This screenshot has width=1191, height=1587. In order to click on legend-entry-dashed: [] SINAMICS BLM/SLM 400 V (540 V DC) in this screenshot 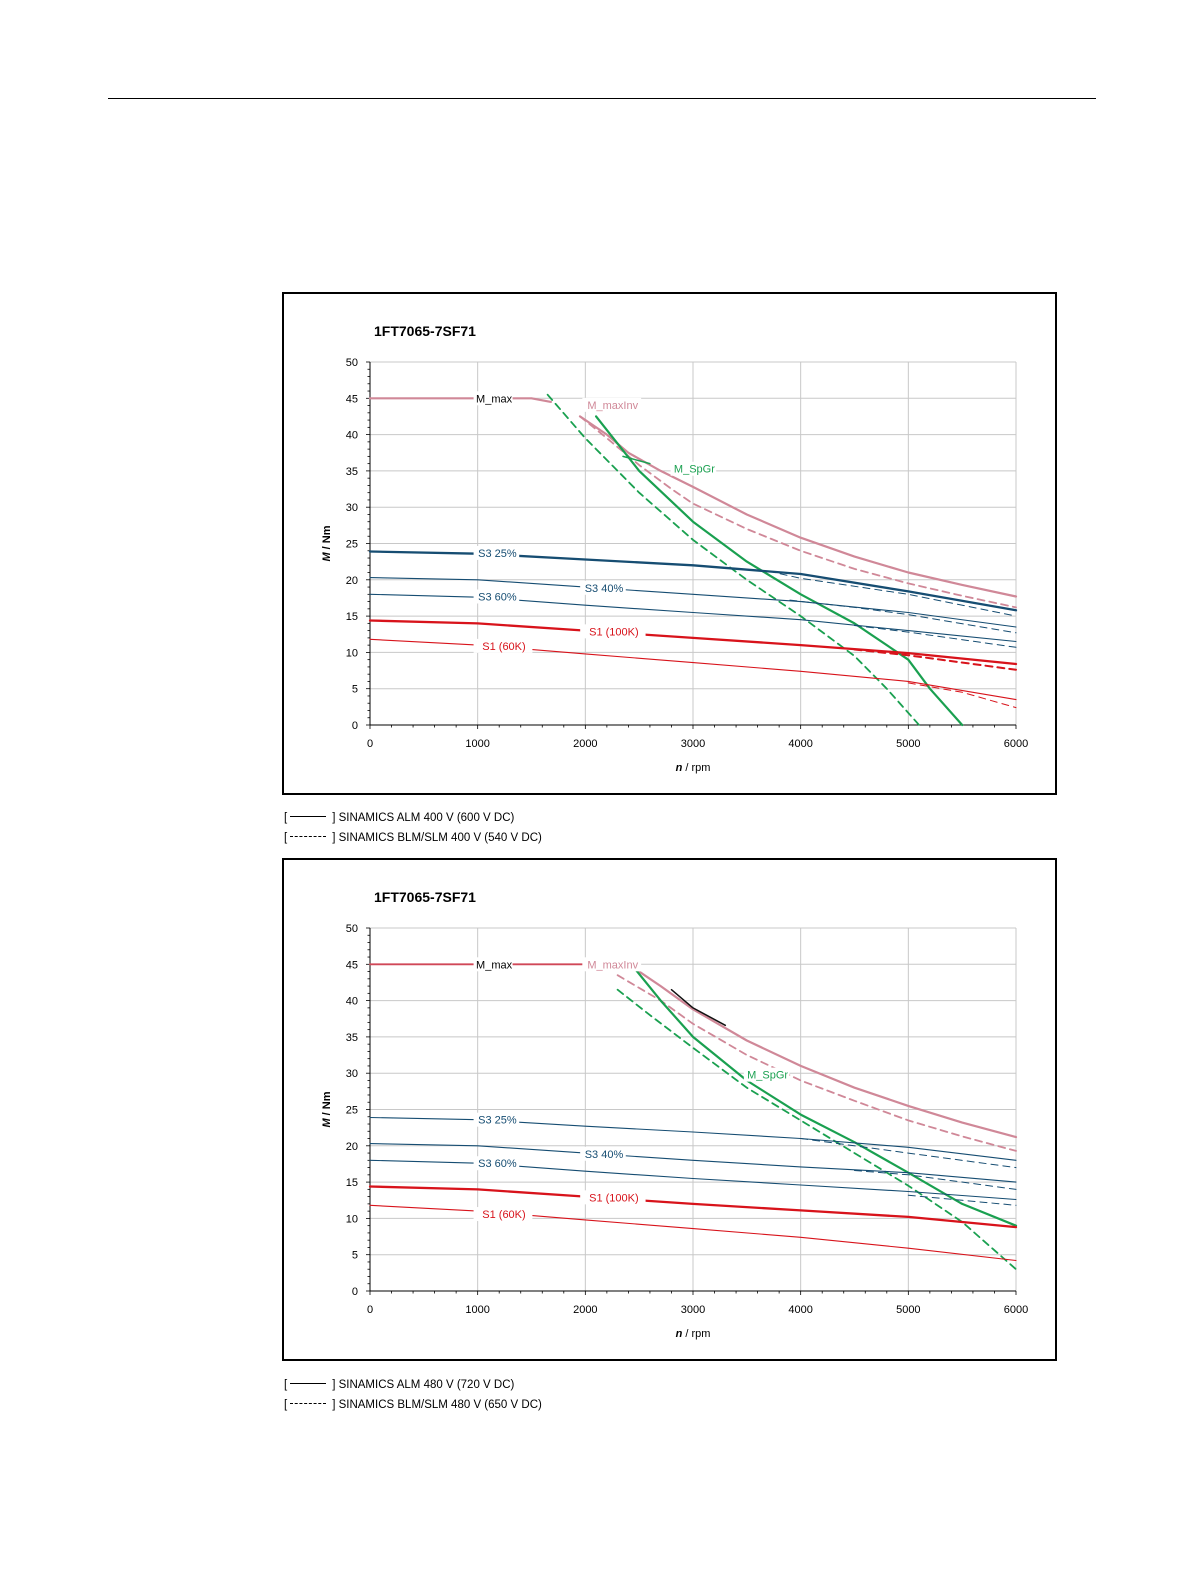, I will do `click(413, 838)`.